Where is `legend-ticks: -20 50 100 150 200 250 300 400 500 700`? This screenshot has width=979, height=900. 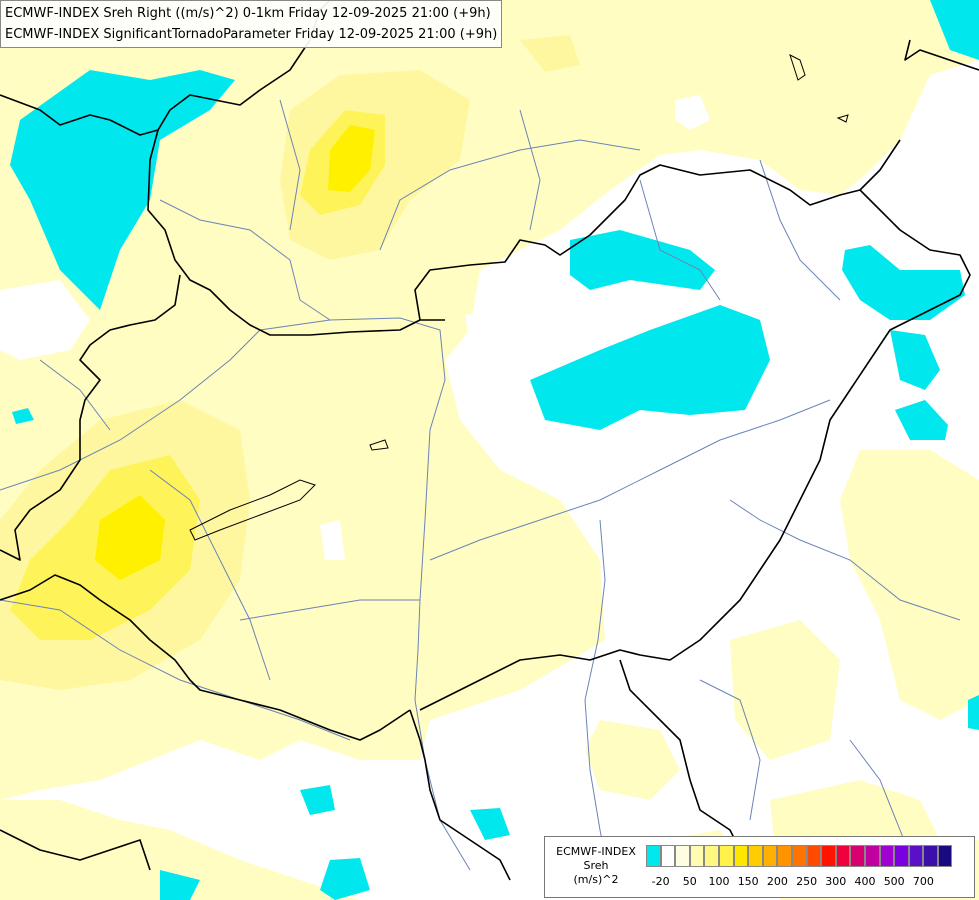 legend-ticks: -20 50 100 150 200 250 300 400 500 700 is located at coordinates (806, 883).